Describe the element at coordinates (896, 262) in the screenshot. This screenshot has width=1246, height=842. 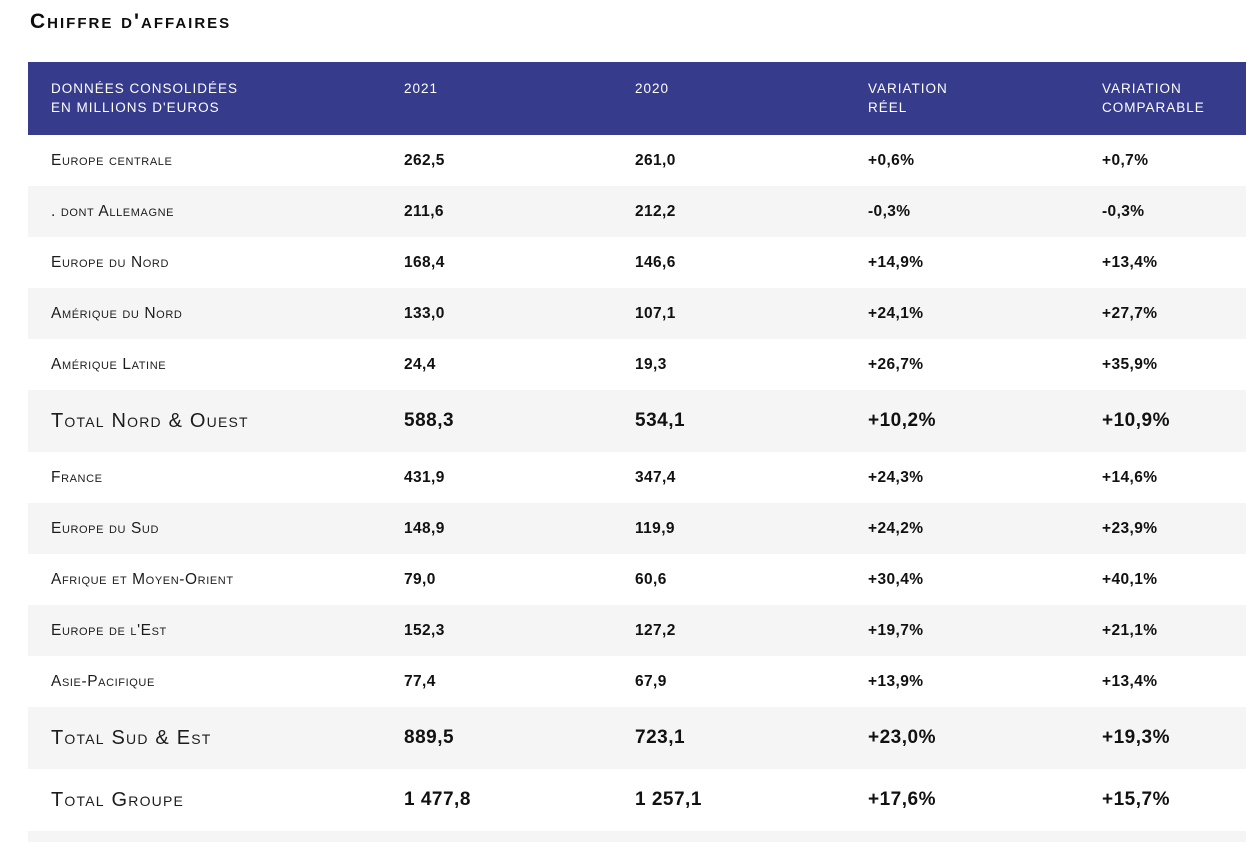
I see `variation-reel-value: +14,9%` at that location.